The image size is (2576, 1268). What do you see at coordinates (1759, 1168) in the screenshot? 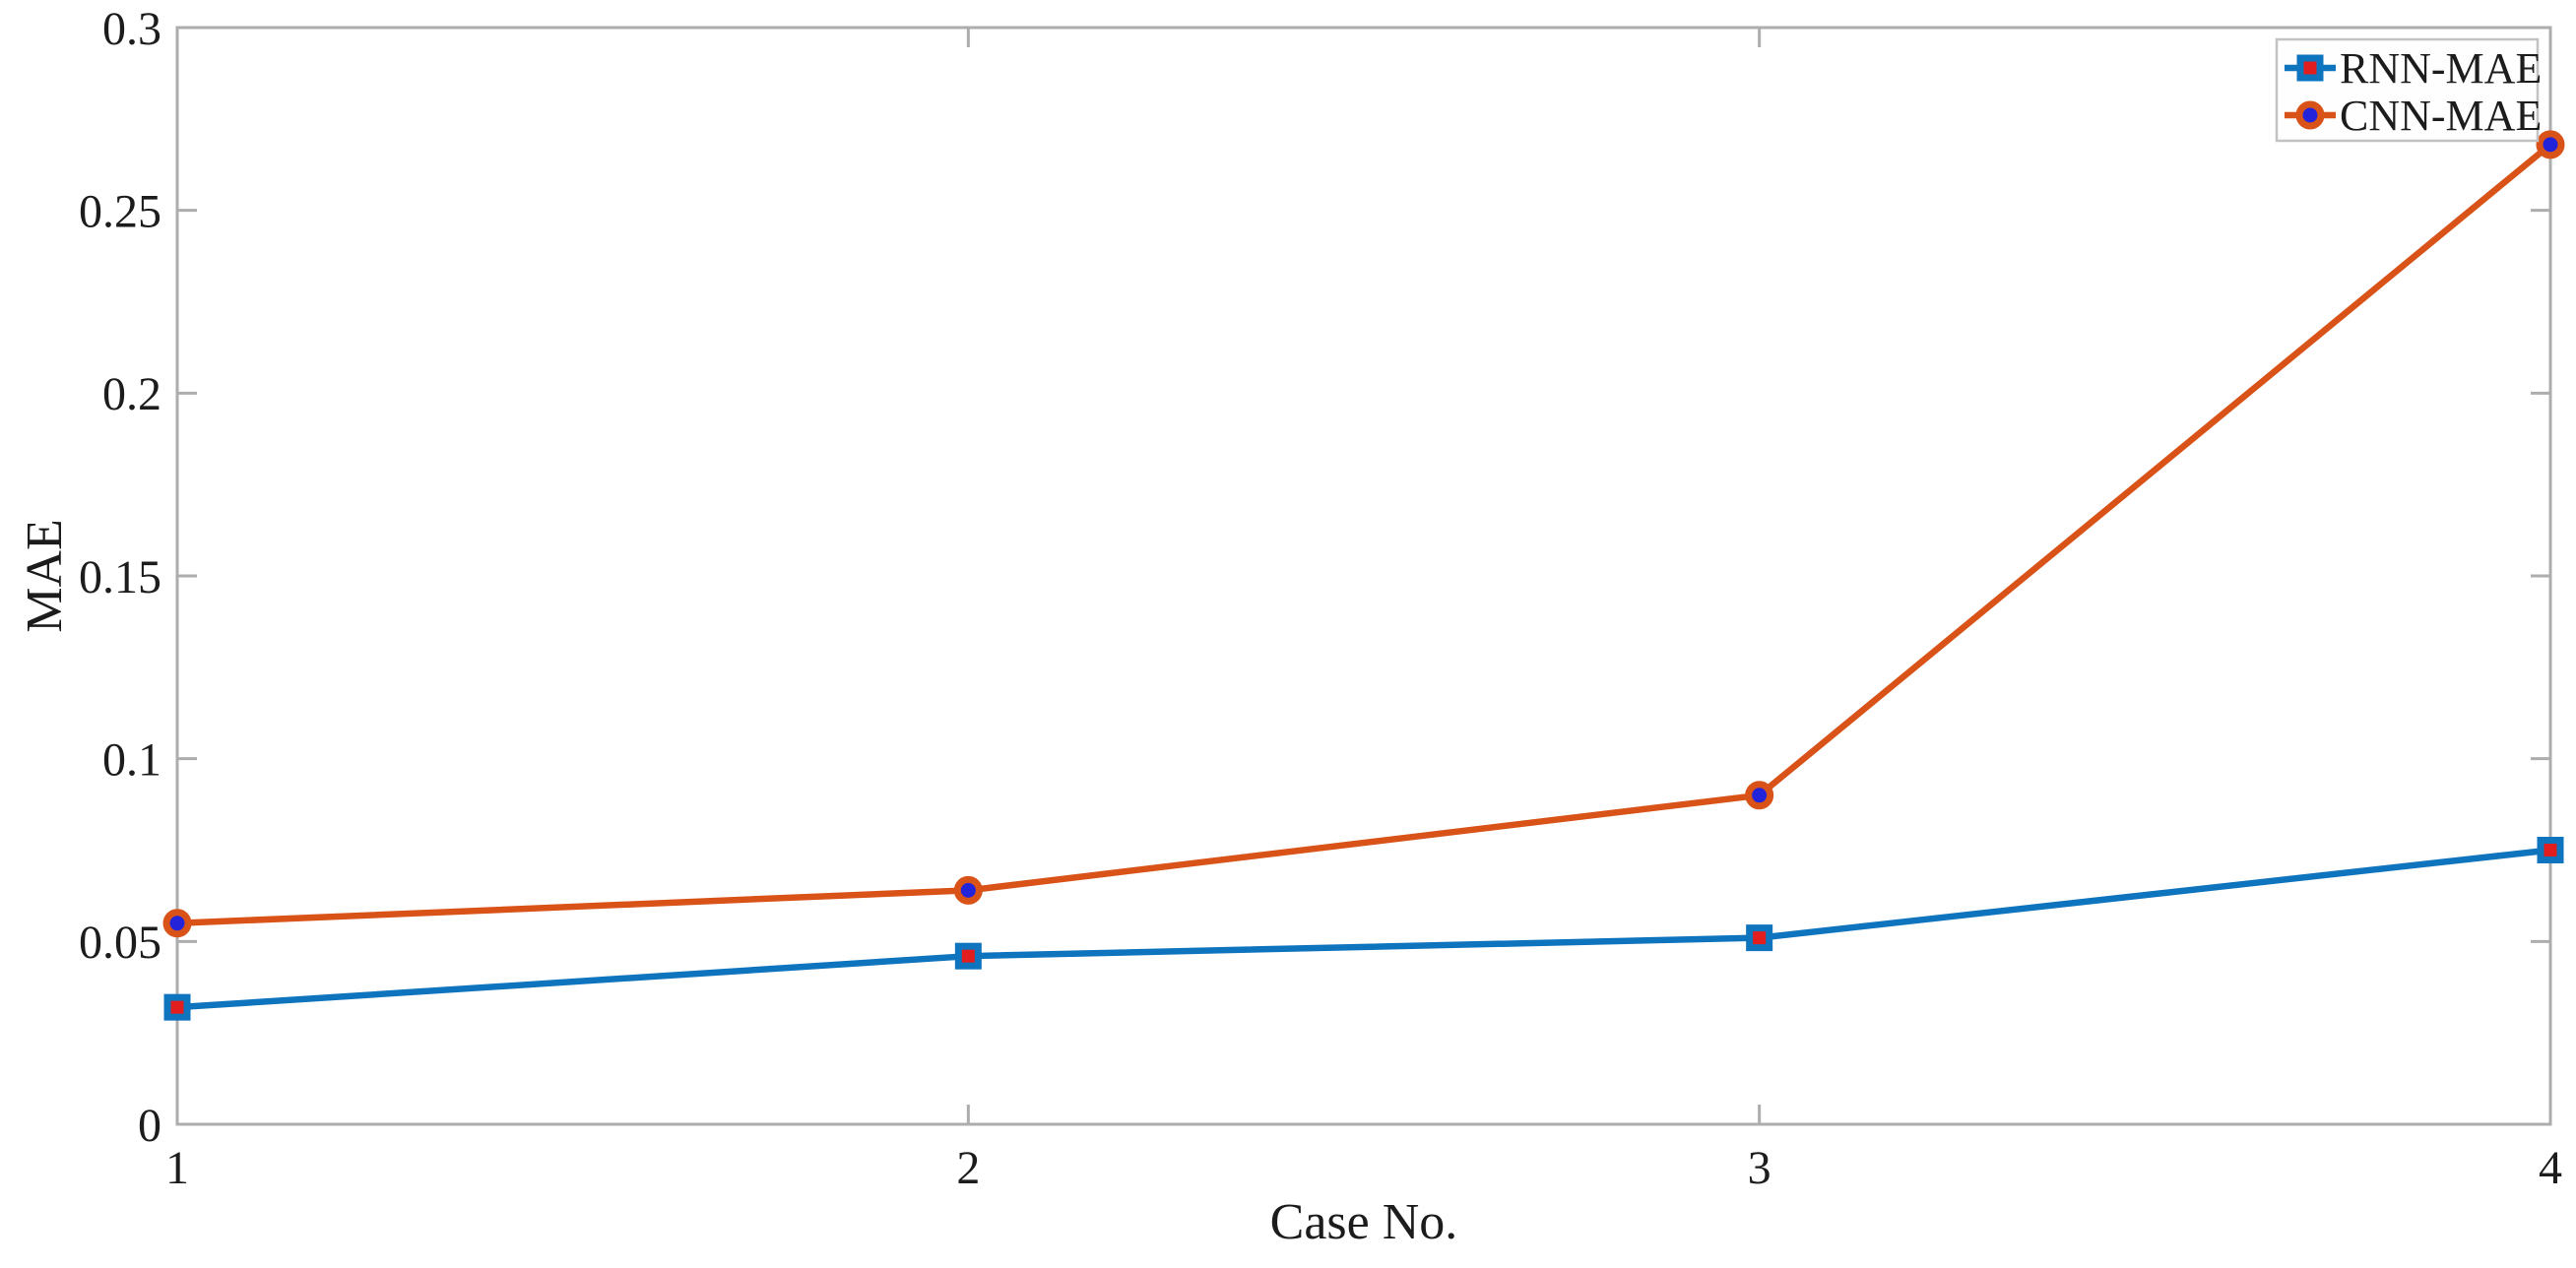
I see `x-tick-label: 3` at bounding box center [1759, 1168].